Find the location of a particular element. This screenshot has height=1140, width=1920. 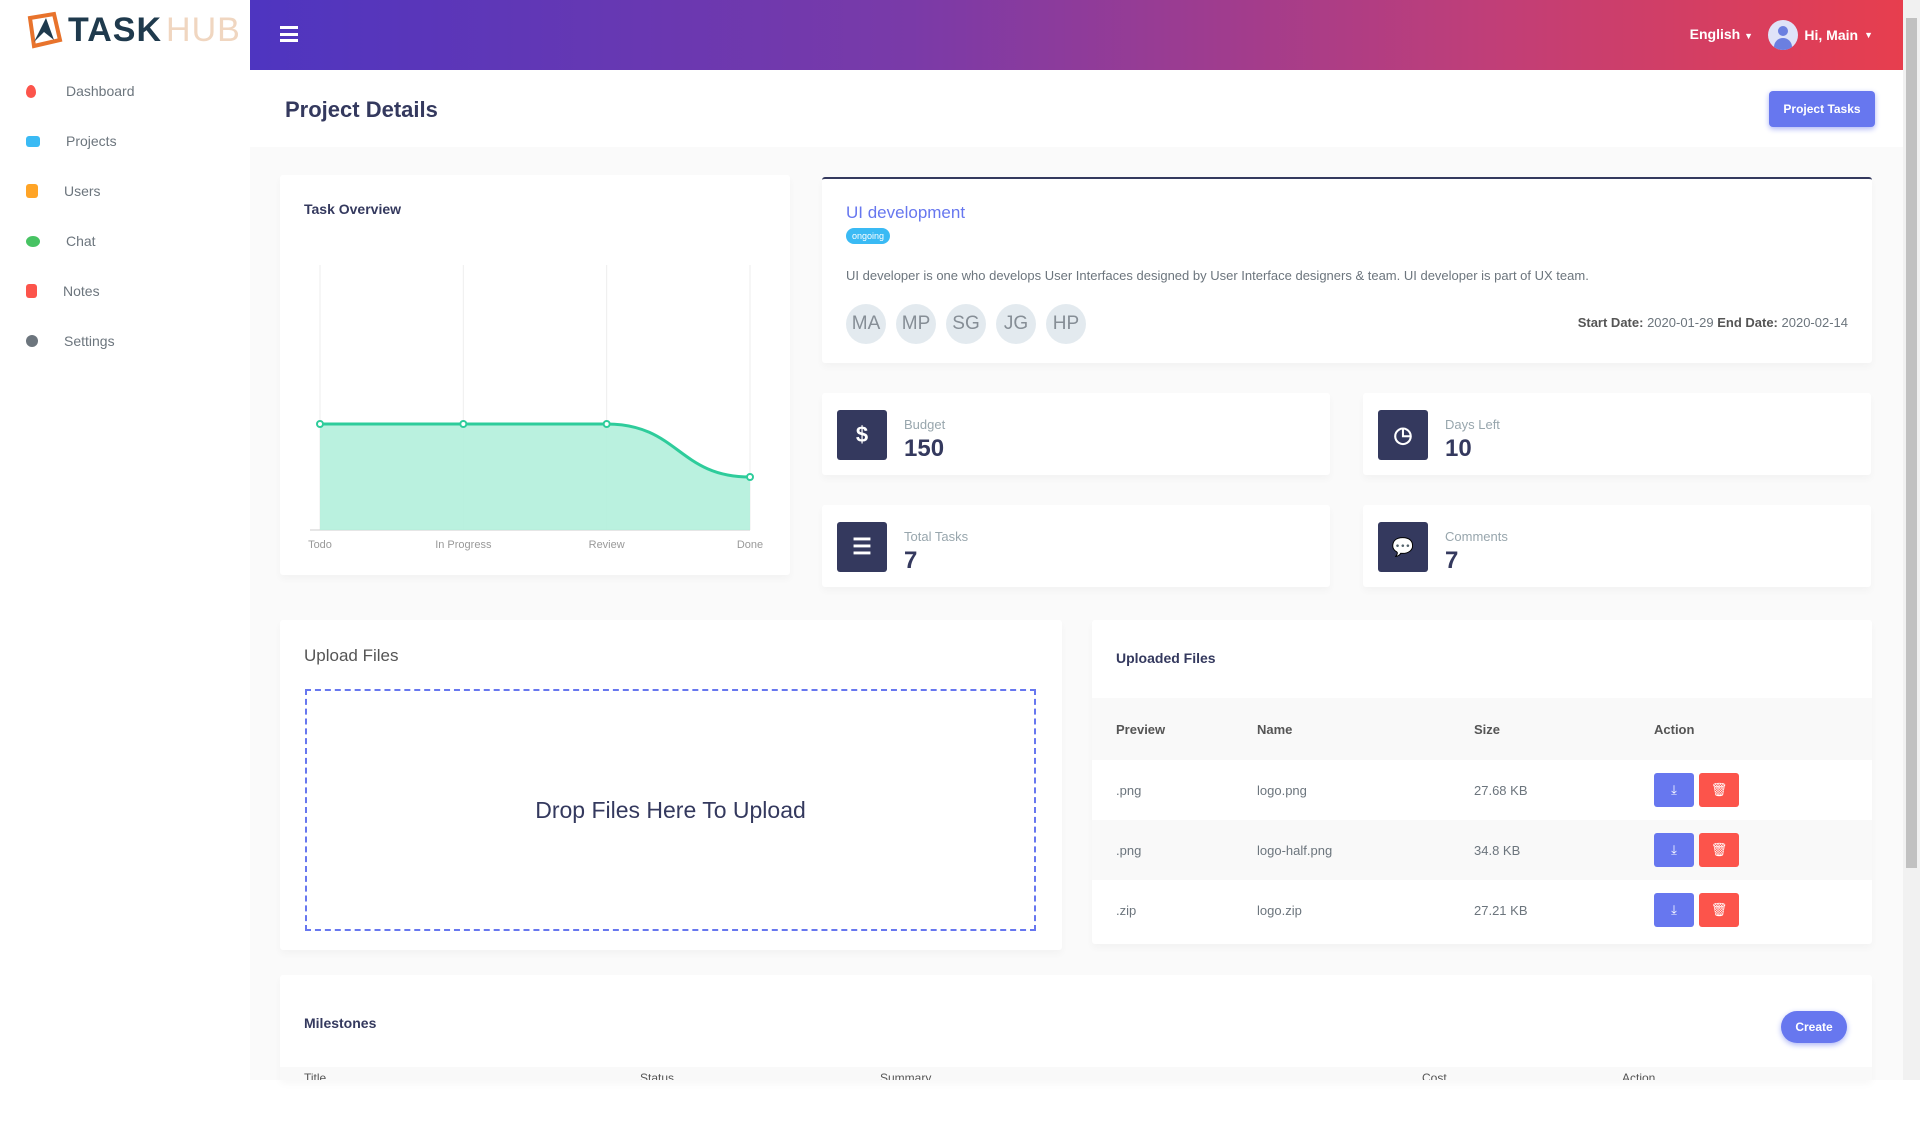

member-avatar: HP is located at coordinates (1066, 324).